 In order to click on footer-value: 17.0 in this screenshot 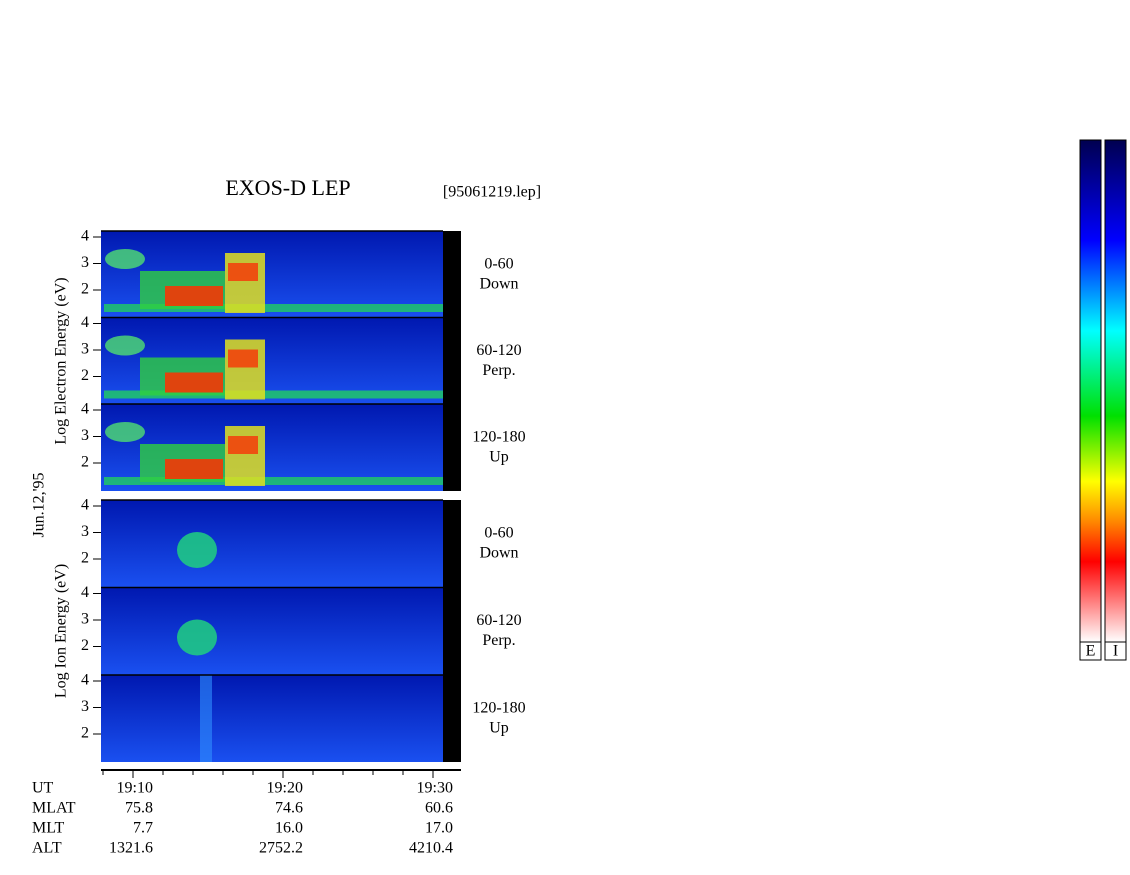, I will do `click(439, 828)`.